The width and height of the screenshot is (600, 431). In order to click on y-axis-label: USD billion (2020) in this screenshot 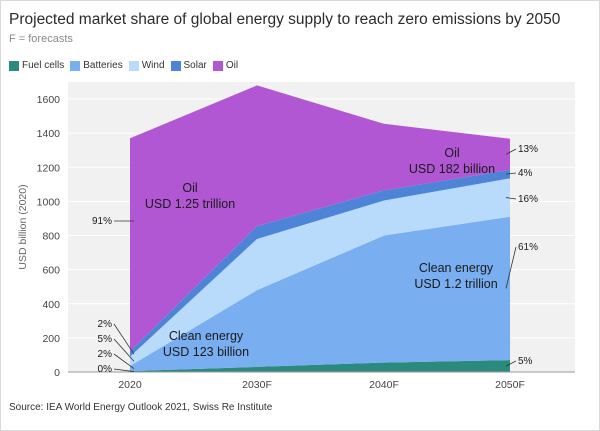, I will do `click(23, 226)`.